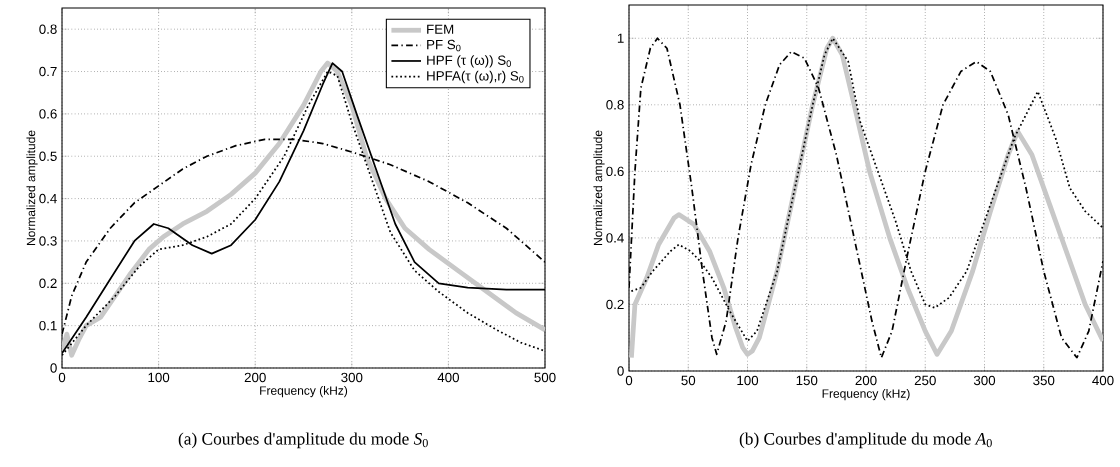 The height and width of the screenshot is (467, 1120). I want to click on x-tick-label: 350, so click(1044, 380).